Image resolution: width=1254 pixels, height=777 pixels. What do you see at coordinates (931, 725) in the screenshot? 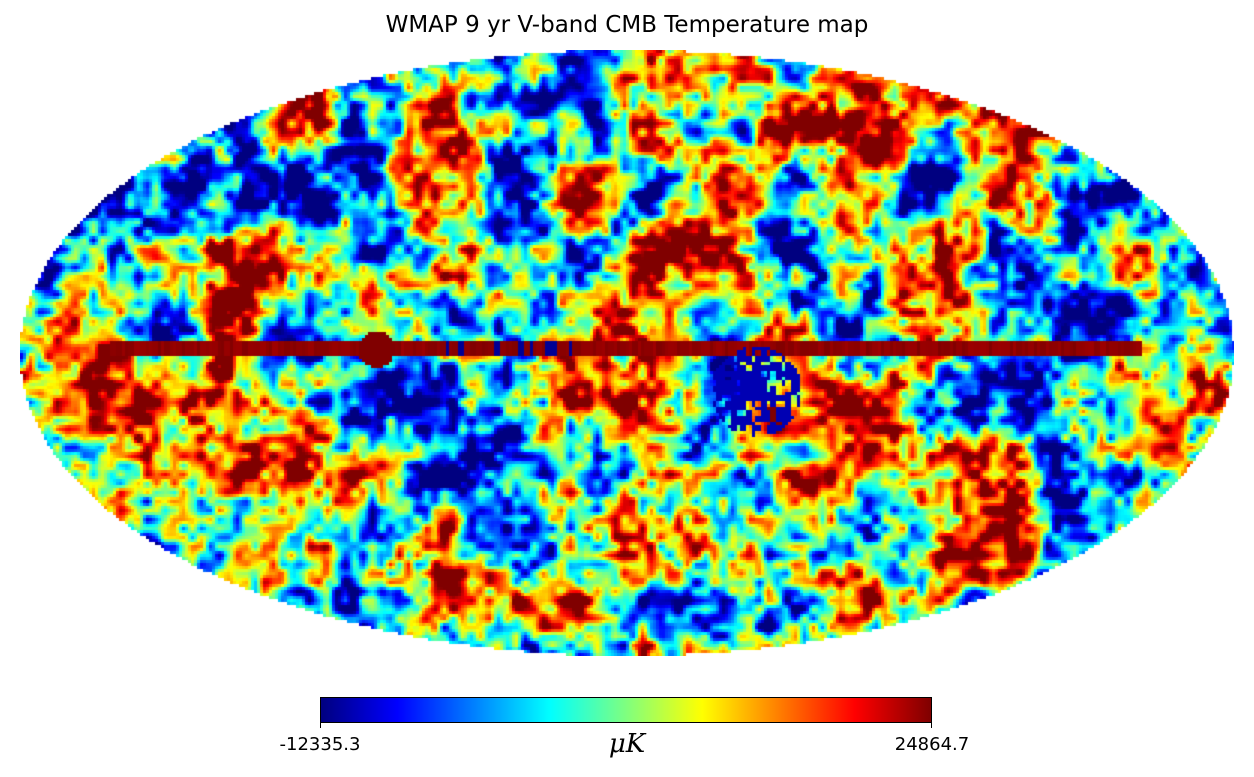
I see `colorbar-max-tick` at bounding box center [931, 725].